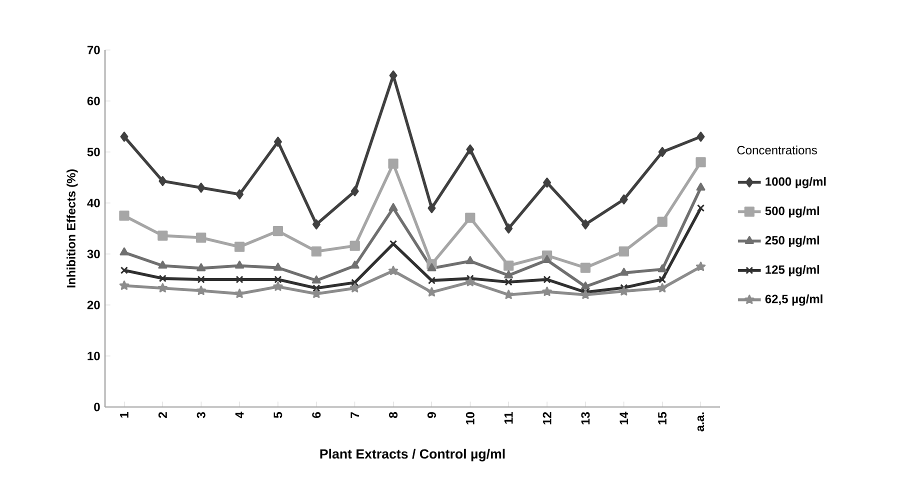  Describe the element at coordinates (93, 152) in the screenshot. I see `y-tick-label: 50` at that location.